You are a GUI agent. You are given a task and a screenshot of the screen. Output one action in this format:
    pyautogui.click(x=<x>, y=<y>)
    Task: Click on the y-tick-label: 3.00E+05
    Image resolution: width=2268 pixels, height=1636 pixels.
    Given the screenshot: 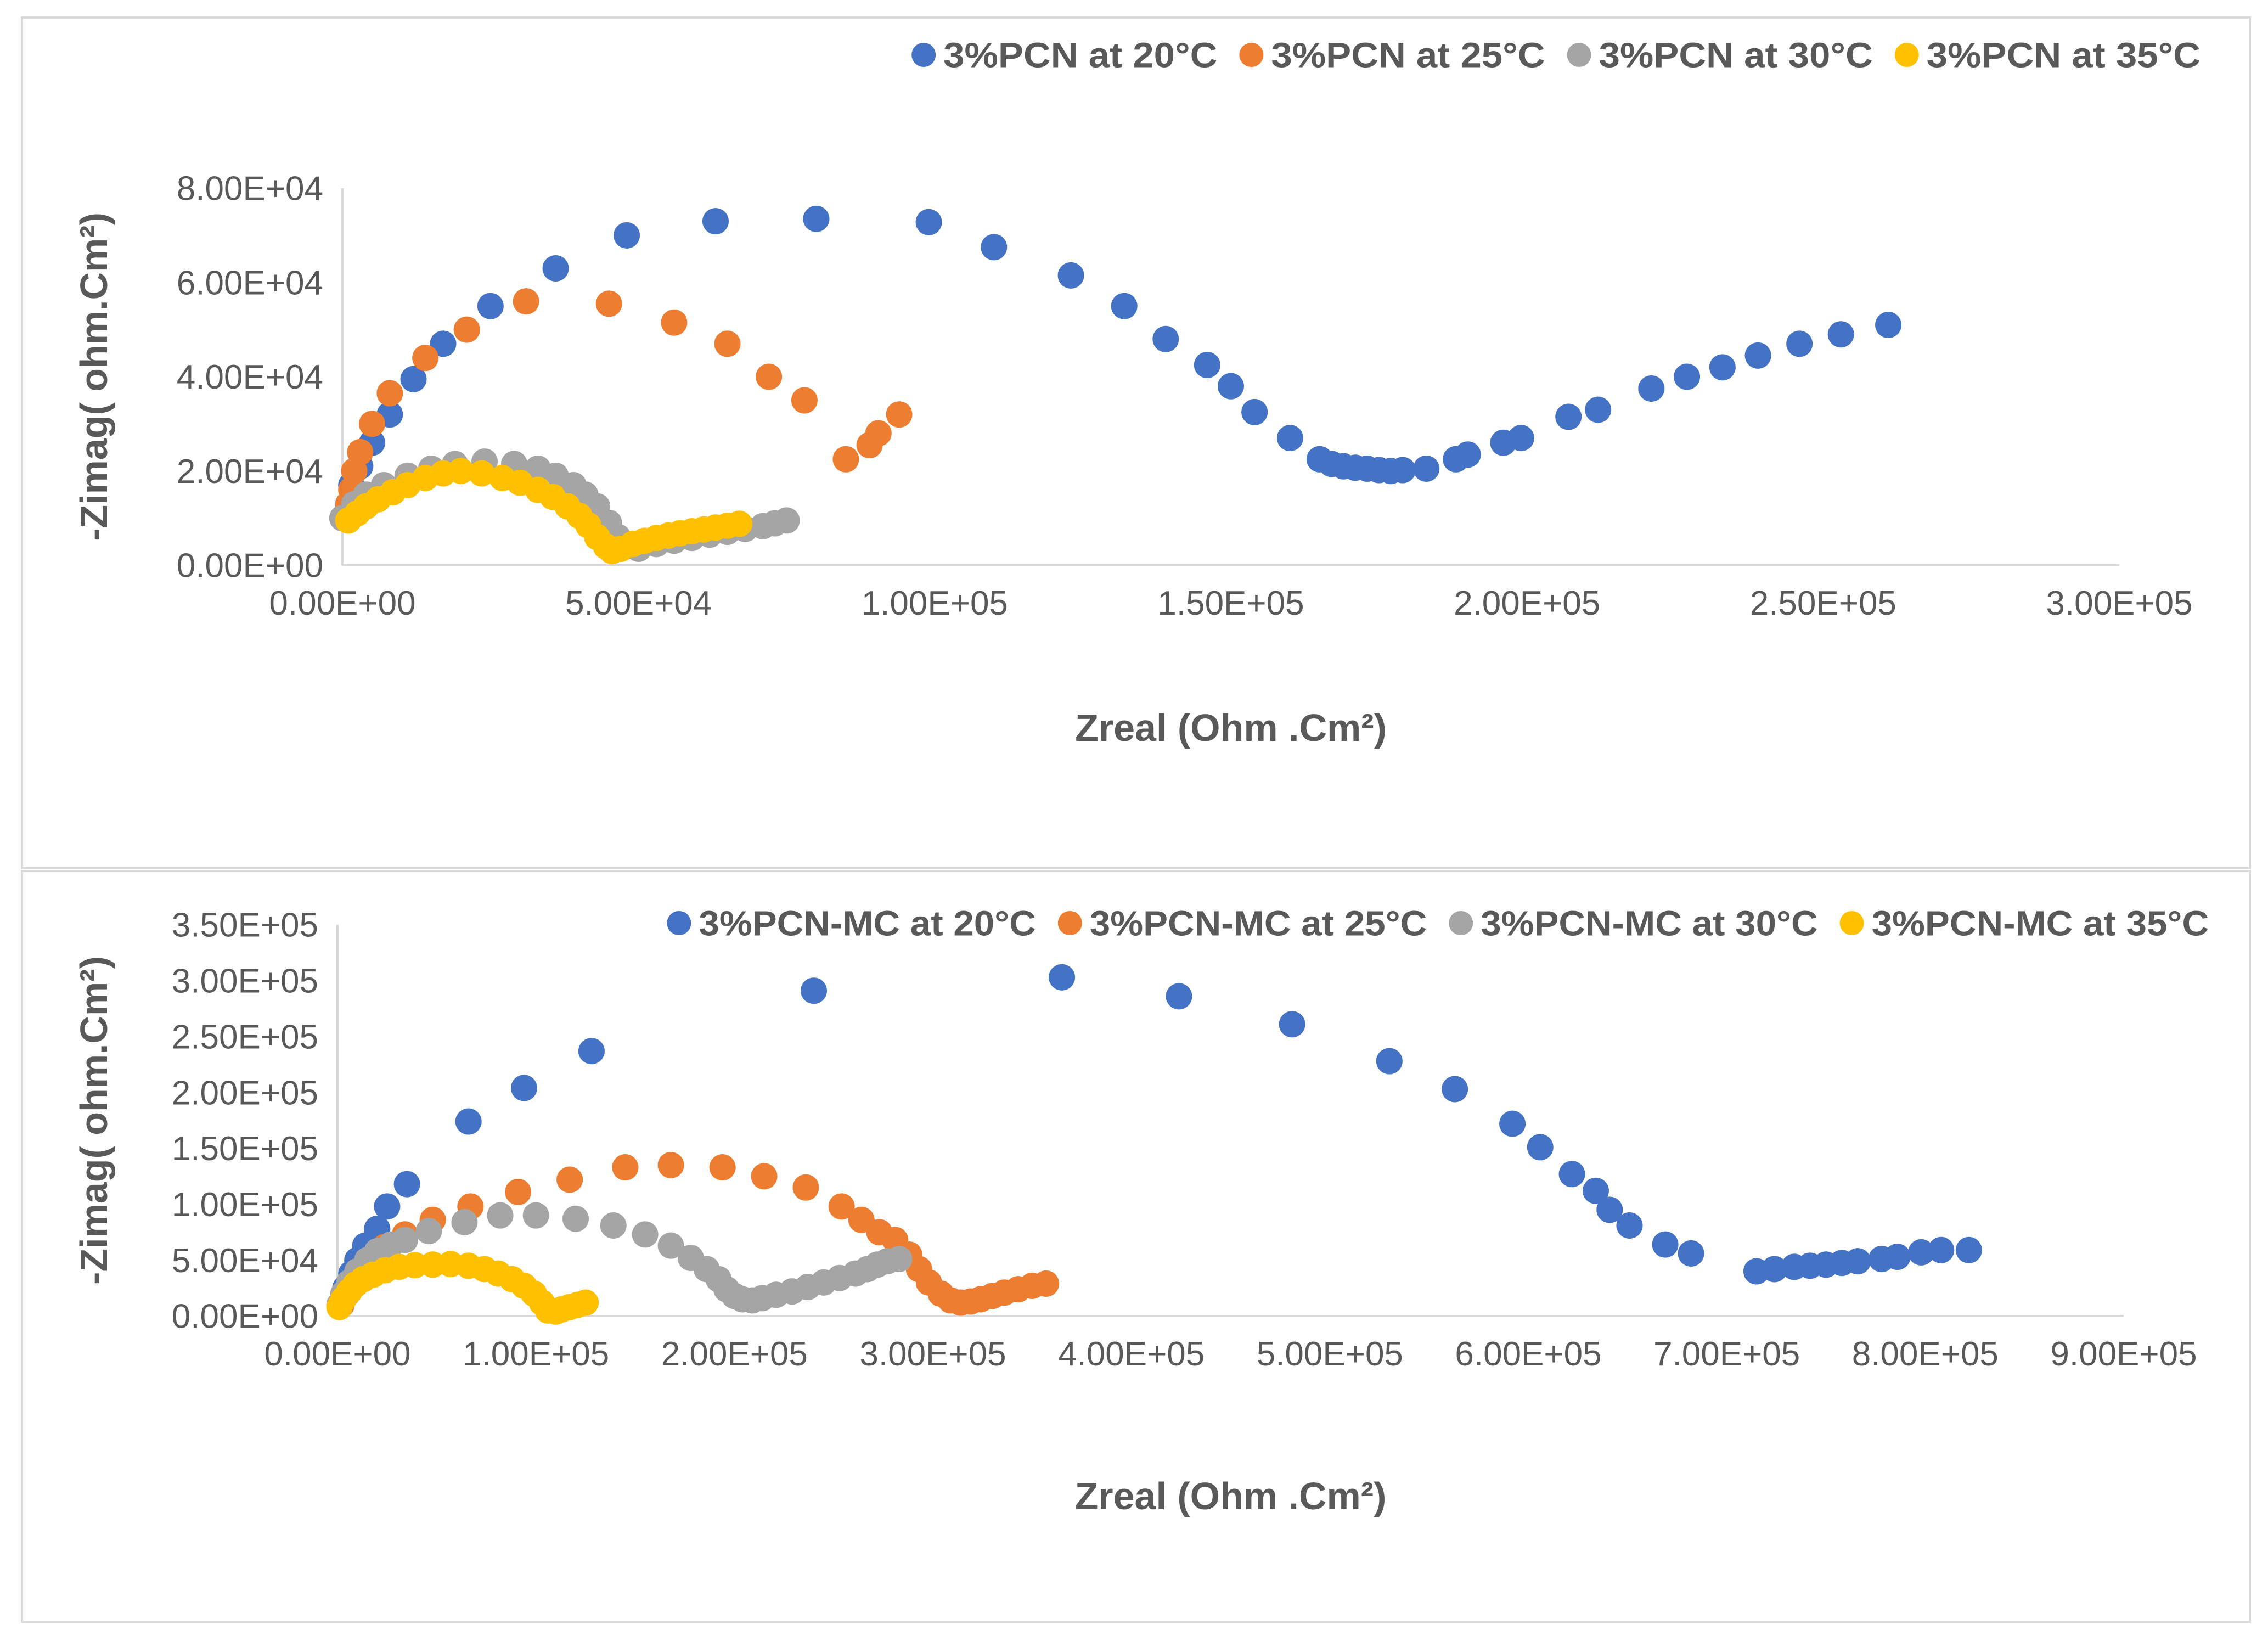 What is the action you would take?
    pyautogui.click(x=245, y=982)
    